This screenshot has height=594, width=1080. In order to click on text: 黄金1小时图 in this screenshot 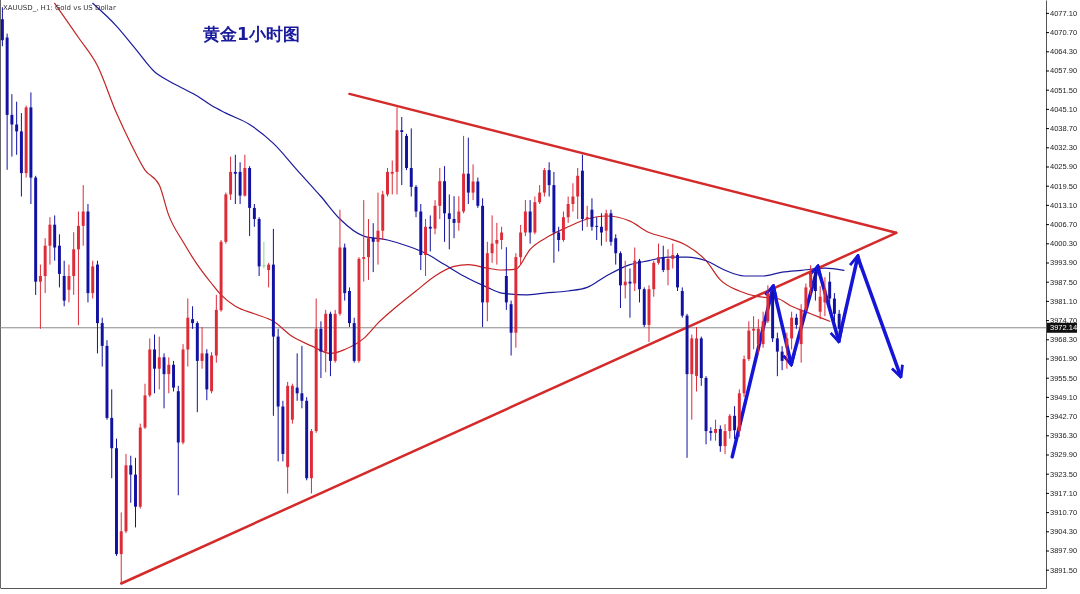, I will do `click(251, 34)`.